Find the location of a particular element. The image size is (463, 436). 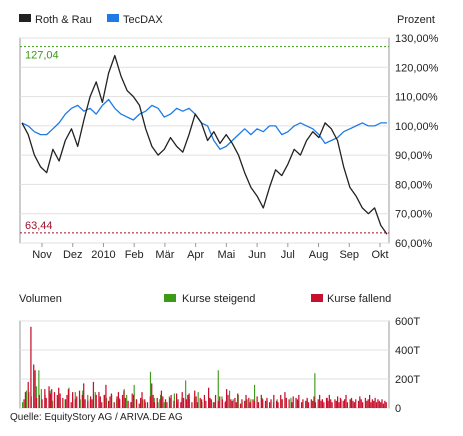

price-y-tick-label: 130,00% is located at coordinates (417, 39).